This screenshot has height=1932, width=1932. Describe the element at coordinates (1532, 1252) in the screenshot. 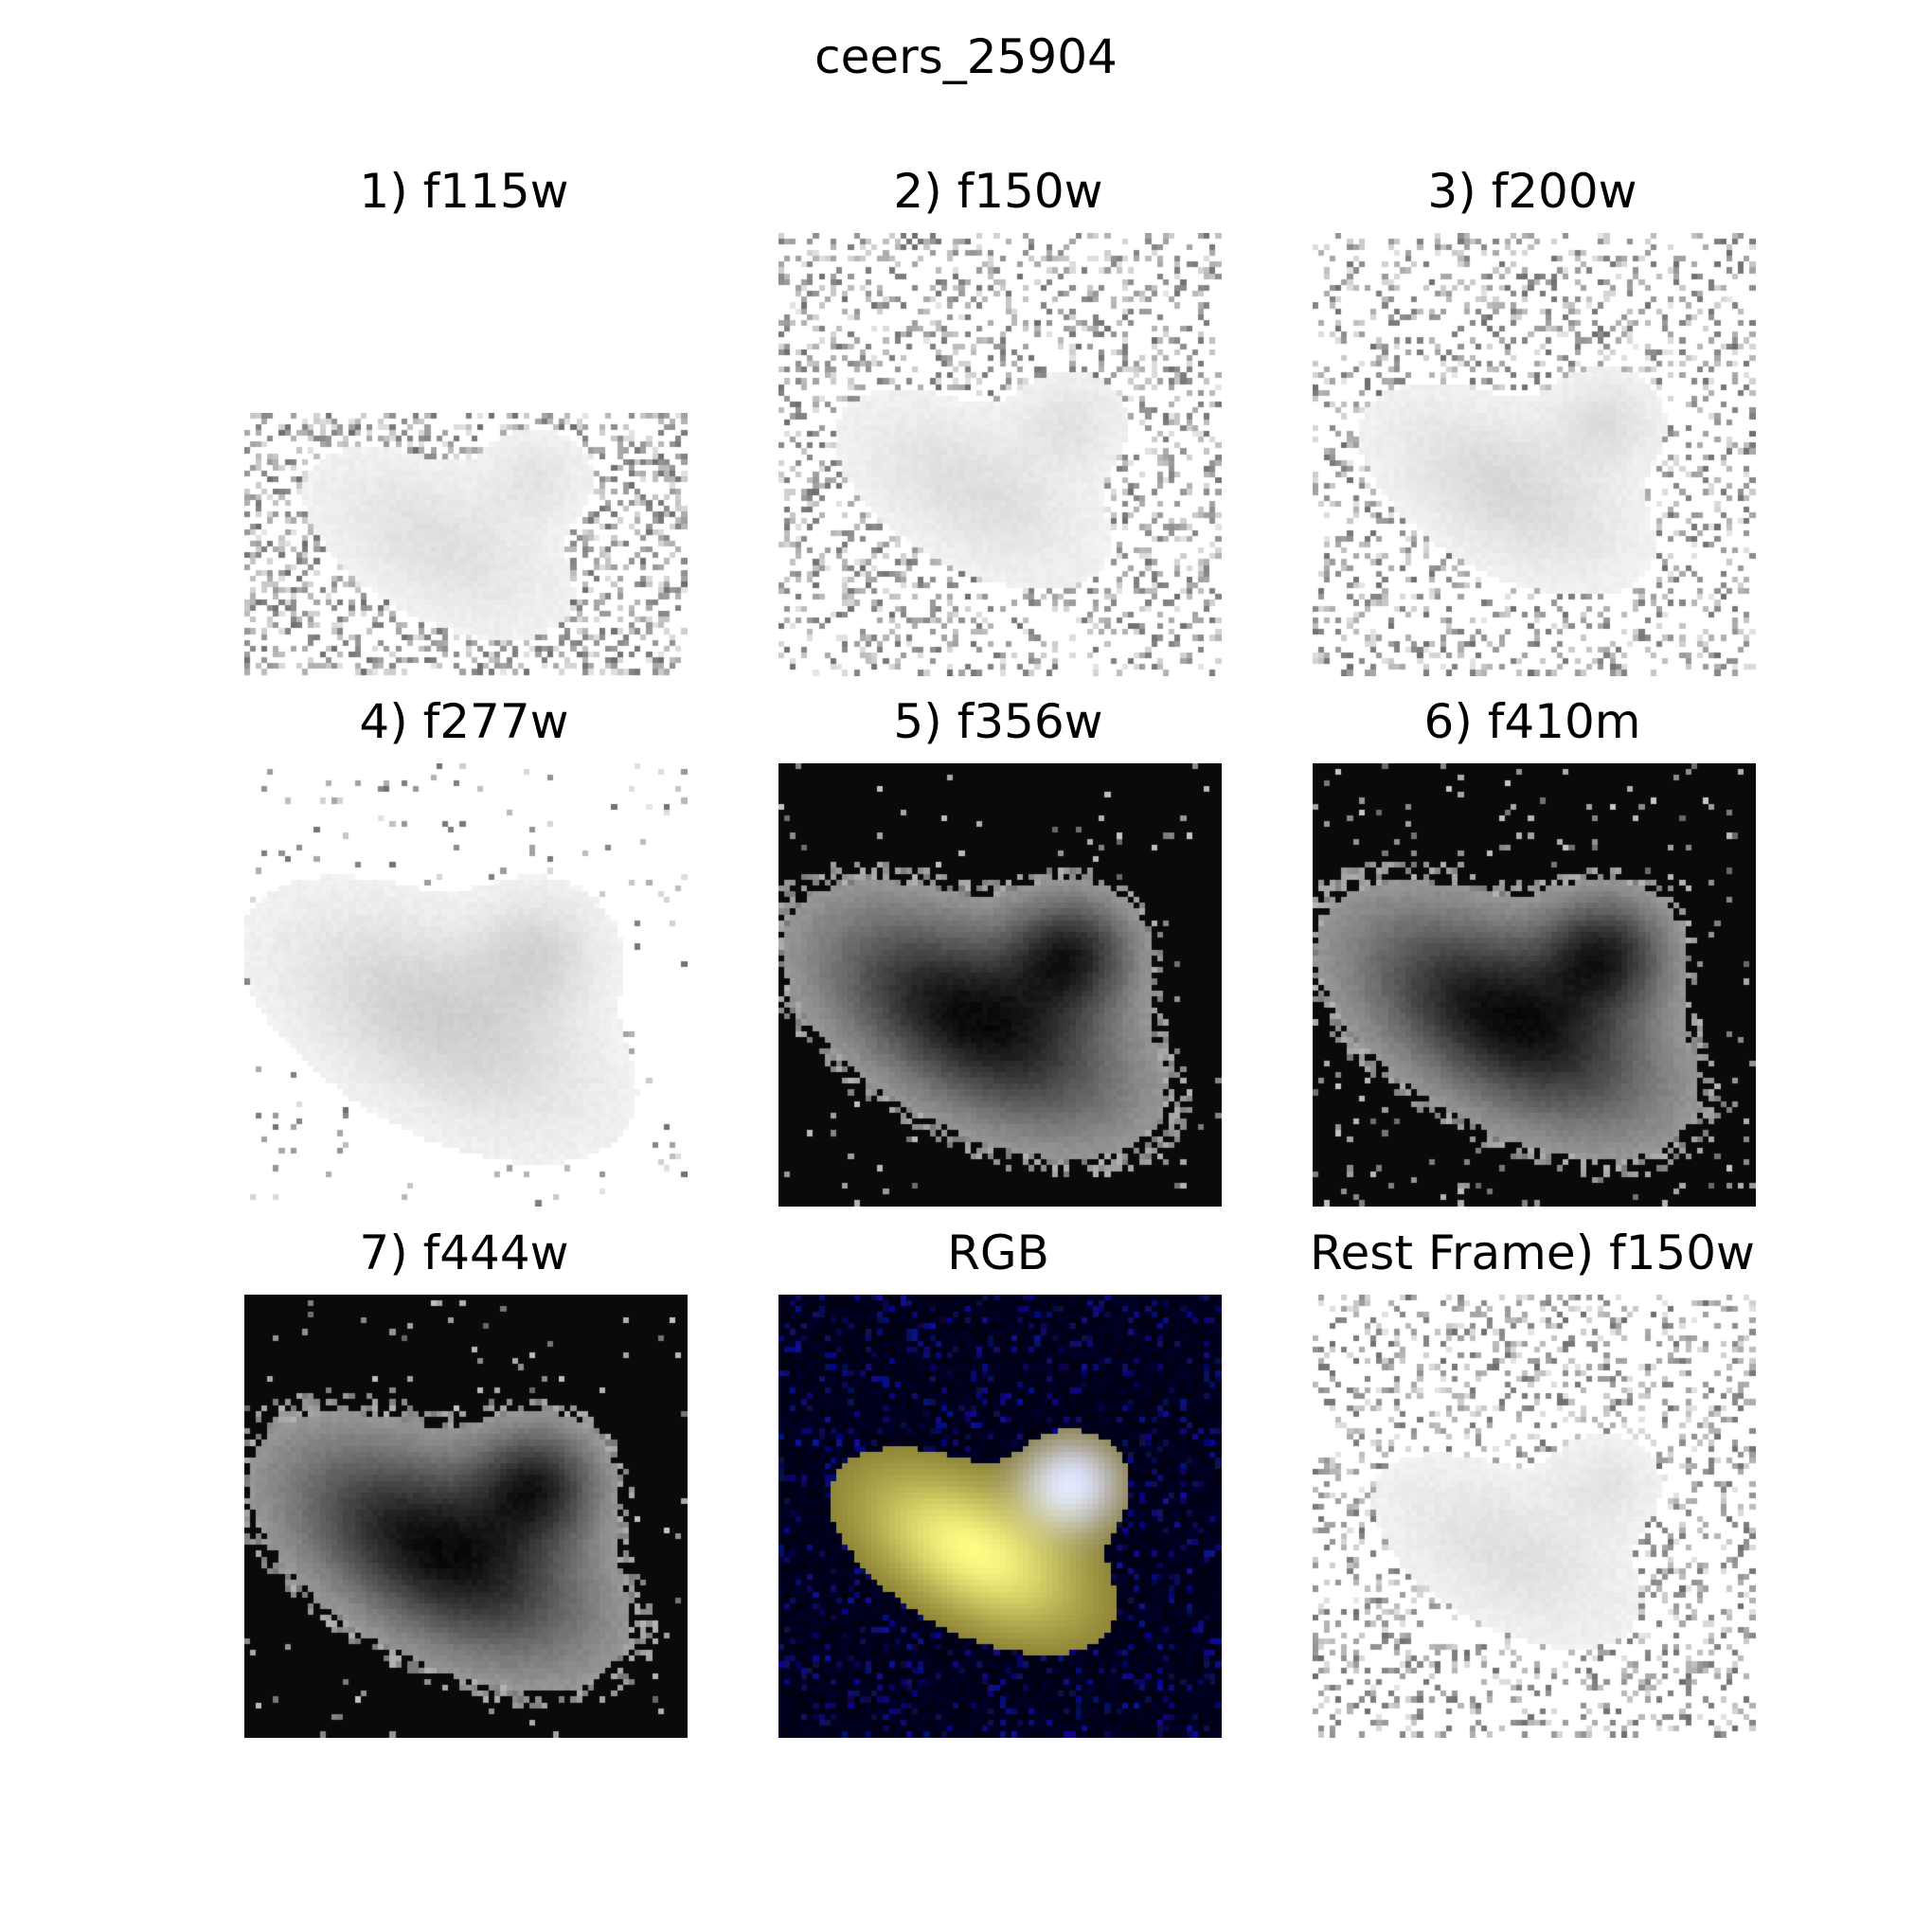

I see `panel-title-rest-frame-f150w: Rest Frame) f150w` at that location.